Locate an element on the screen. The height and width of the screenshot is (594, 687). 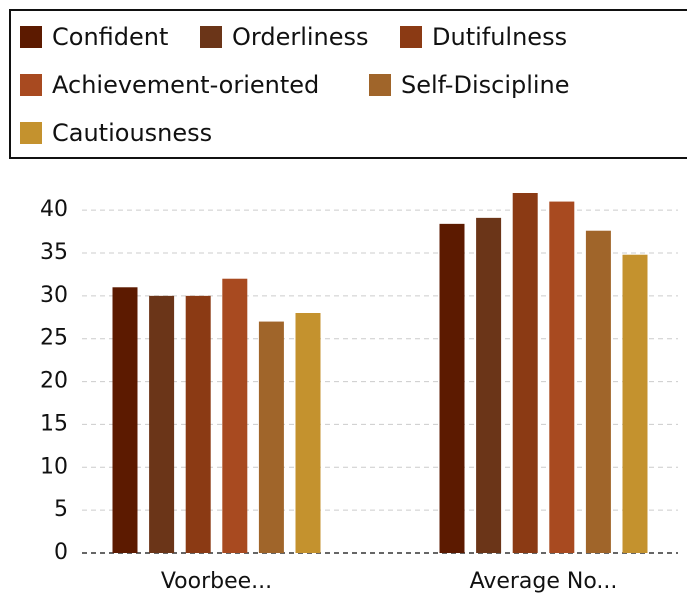
legend-label: Orderliness is located at coordinates (300, 37).